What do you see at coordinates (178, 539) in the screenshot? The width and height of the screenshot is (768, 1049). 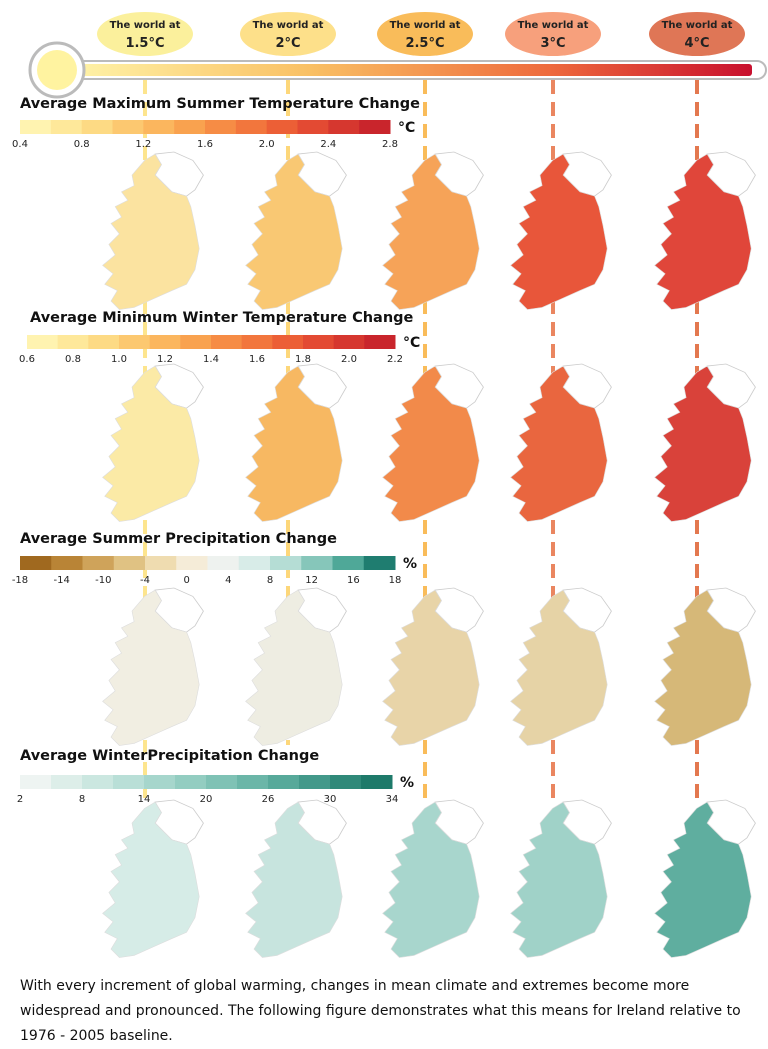 I see `panel-title: Average Summer Precipitation Change` at bounding box center [178, 539].